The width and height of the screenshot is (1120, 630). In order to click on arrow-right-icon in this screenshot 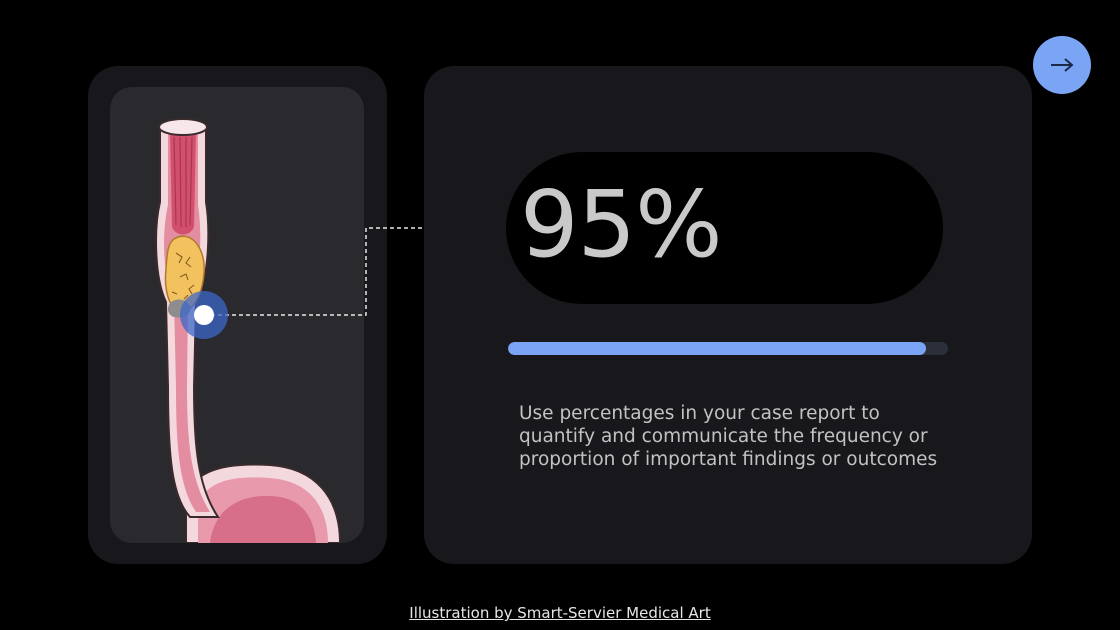, I will do `click(1062, 65)`.